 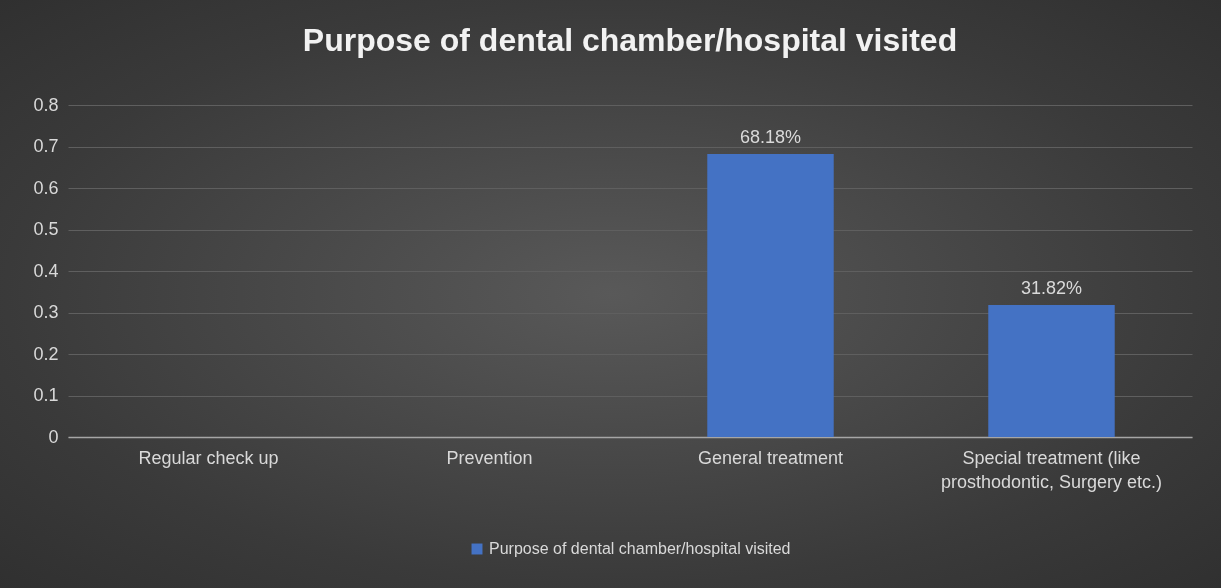 What do you see at coordinates (46, 395) in the screenshot?
I see `y-tick-label: 0.1` at bounding box center [46, 395].